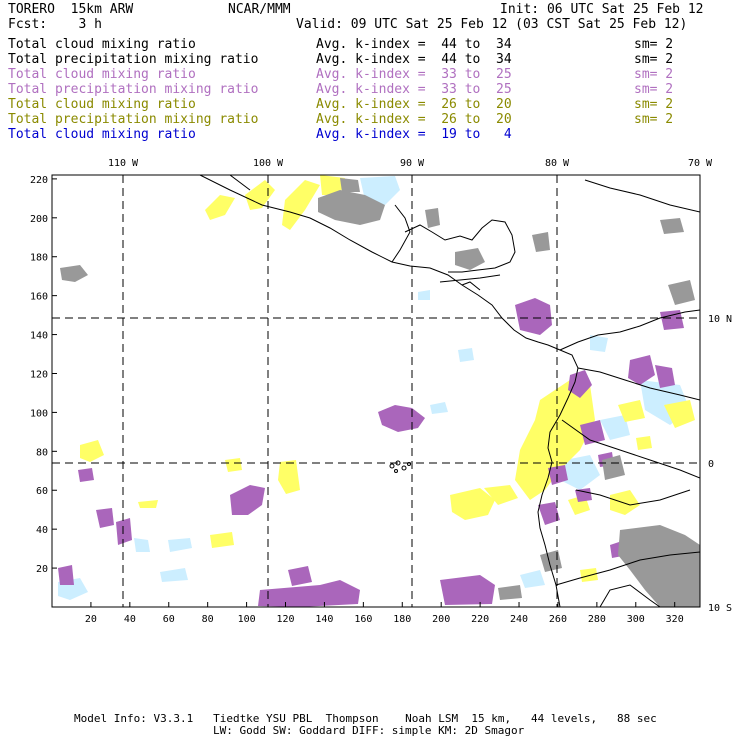  I want to click on y-tick-label: 200, so click(39, 219).